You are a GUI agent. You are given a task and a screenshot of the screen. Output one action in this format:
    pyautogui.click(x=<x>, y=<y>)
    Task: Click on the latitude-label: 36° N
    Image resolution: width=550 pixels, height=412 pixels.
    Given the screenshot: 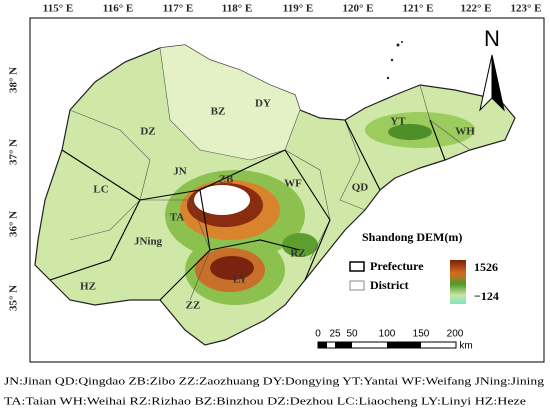 What is the action you would take?
    pyautogui.click(x=14, y=224)
    